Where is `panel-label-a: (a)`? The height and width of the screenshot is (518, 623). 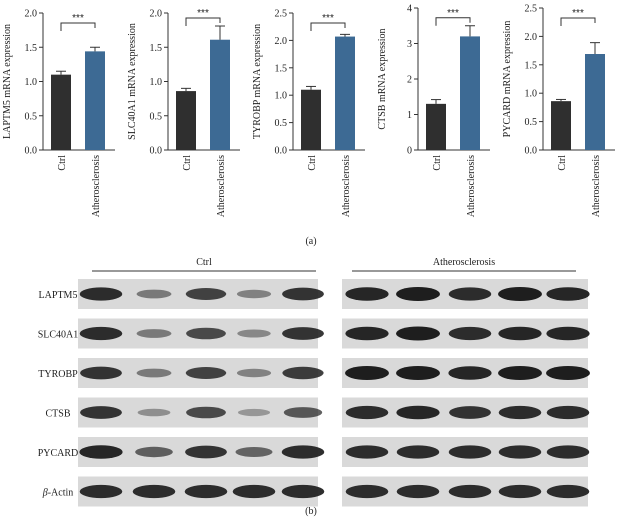 panel-label-a: (a) is located at coordinates (310, 241).